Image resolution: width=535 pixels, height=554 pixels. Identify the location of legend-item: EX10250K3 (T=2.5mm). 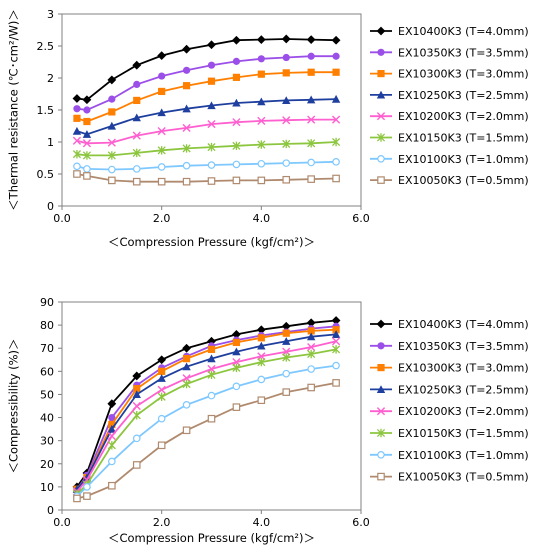
(449, 389).